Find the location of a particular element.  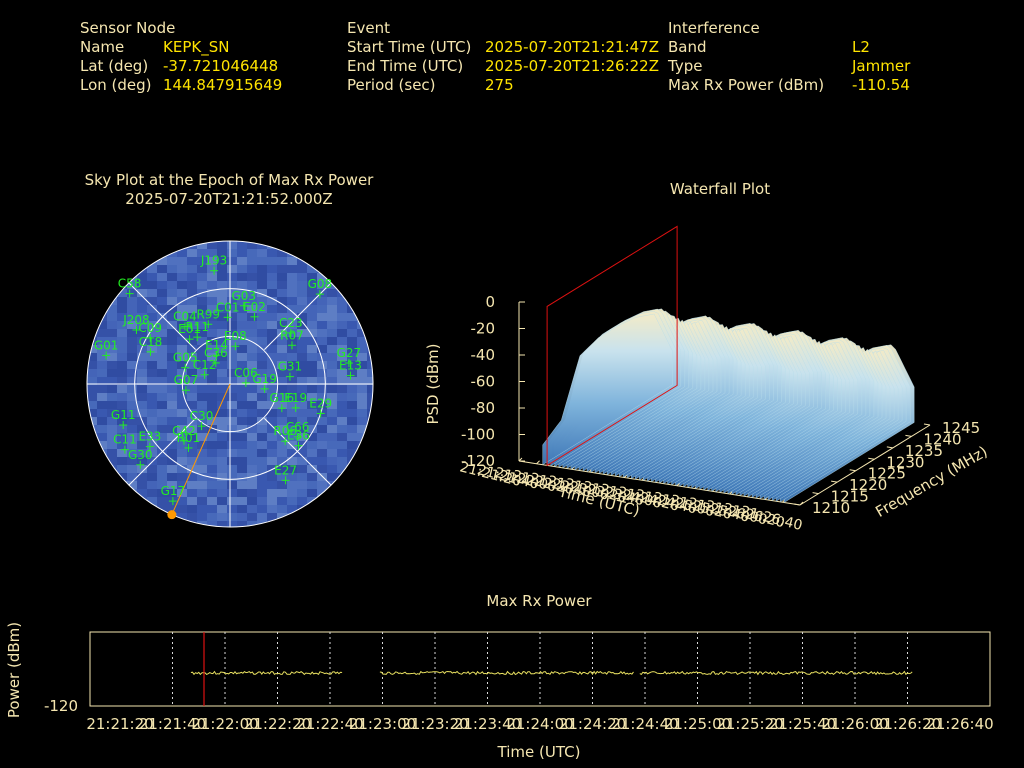

time-tick is located at coordinates (801, 503).